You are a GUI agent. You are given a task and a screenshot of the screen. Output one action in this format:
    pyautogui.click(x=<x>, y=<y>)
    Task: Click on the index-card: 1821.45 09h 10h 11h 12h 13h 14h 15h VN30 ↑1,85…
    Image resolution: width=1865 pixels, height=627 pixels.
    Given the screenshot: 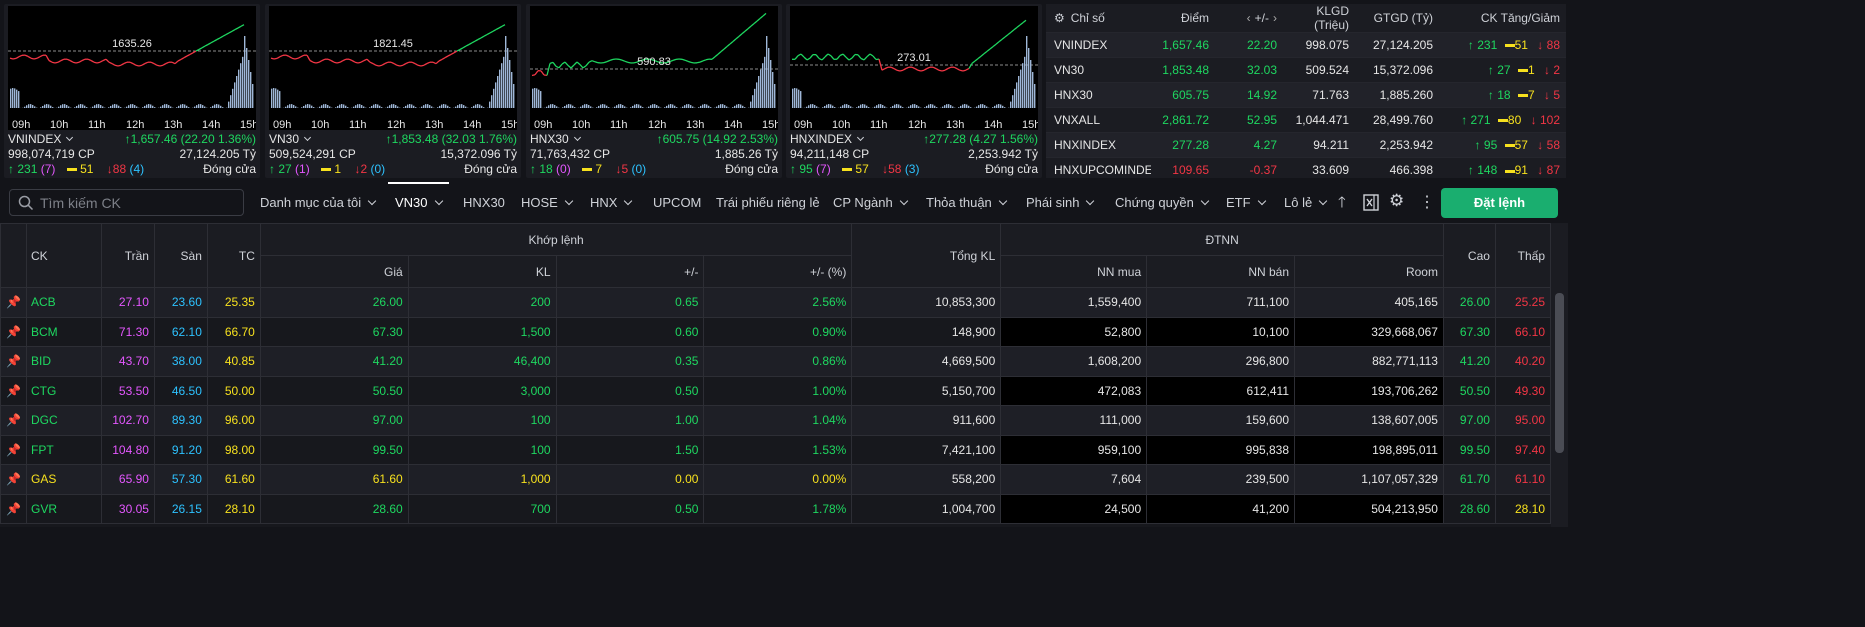 What is the action you would take?
    pyautogui.click(x=393, y=91)
    